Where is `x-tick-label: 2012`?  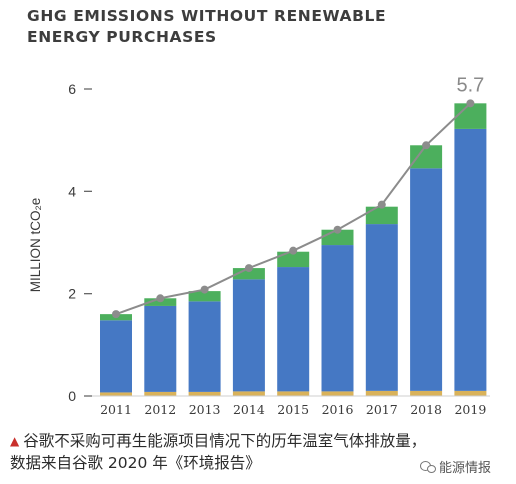
x-tick-label: 2012 is located at coordinates (160, 409).